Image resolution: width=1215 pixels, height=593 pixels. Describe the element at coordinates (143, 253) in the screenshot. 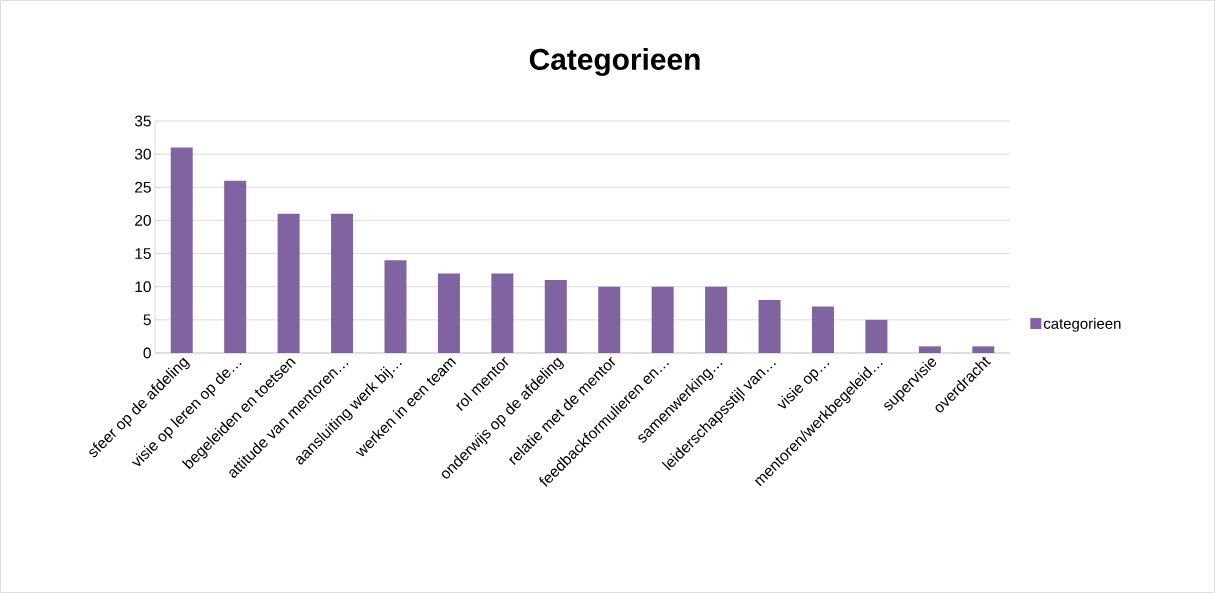

I see `y-tick-label: 15` at that location.